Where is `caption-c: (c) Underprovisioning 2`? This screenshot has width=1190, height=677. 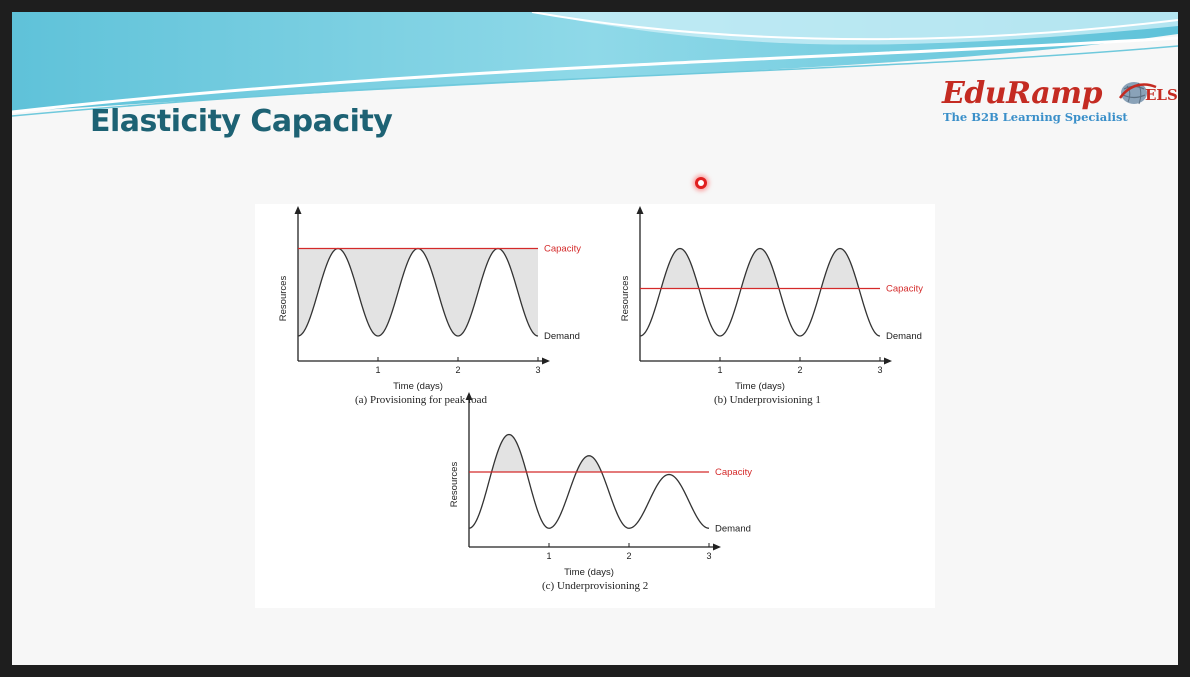
caption-c: (c) Underprovisioning 2 is located at coordinates (595, 586).